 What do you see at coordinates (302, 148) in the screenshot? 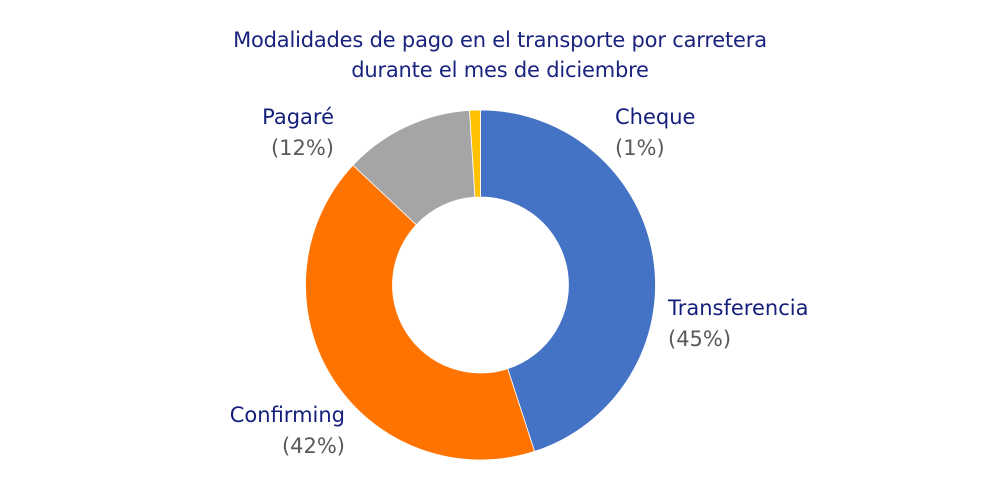
I see `label-percent: (12%)` at bounding box center [302, 148].